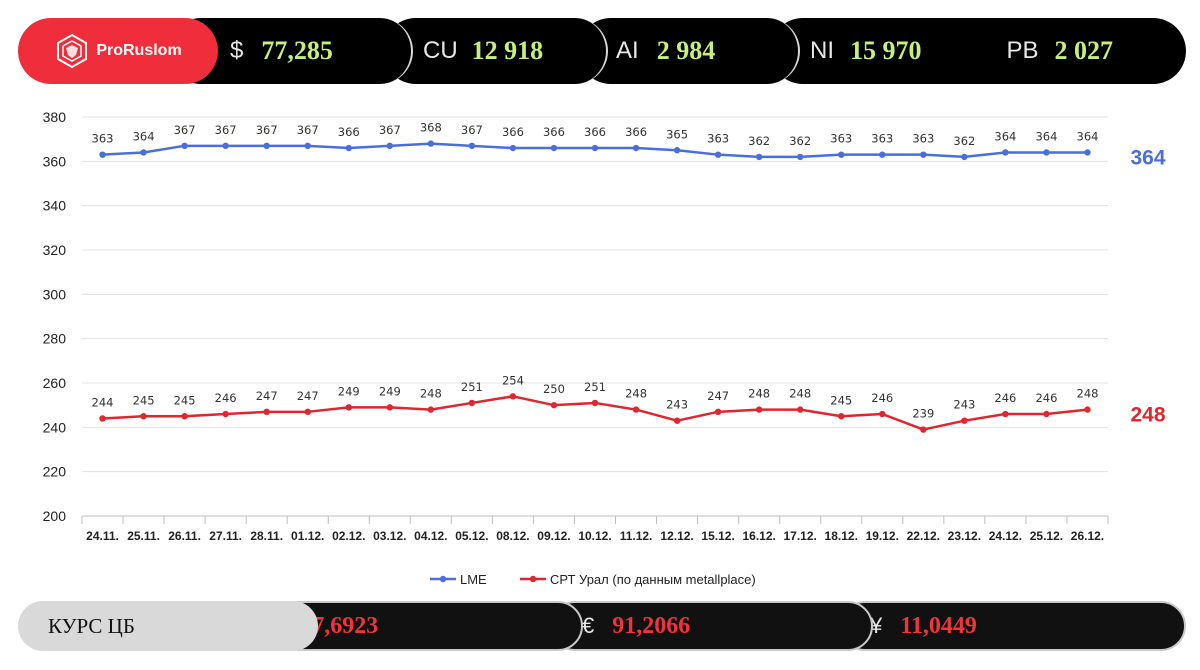  I want to click on yuan-icon: ¥, so click(876, 625).